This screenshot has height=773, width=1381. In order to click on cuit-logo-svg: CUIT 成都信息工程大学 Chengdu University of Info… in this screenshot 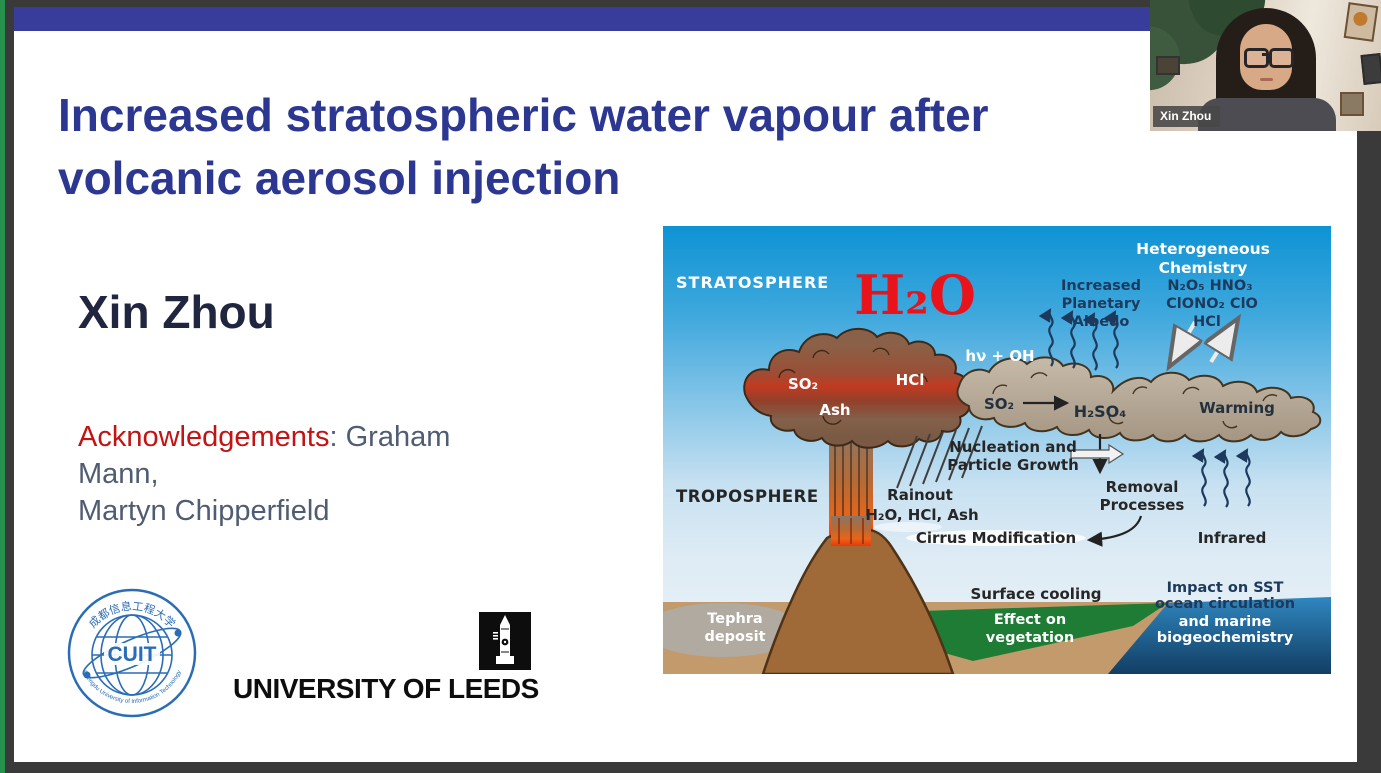, I will do `click(132, 653)`.